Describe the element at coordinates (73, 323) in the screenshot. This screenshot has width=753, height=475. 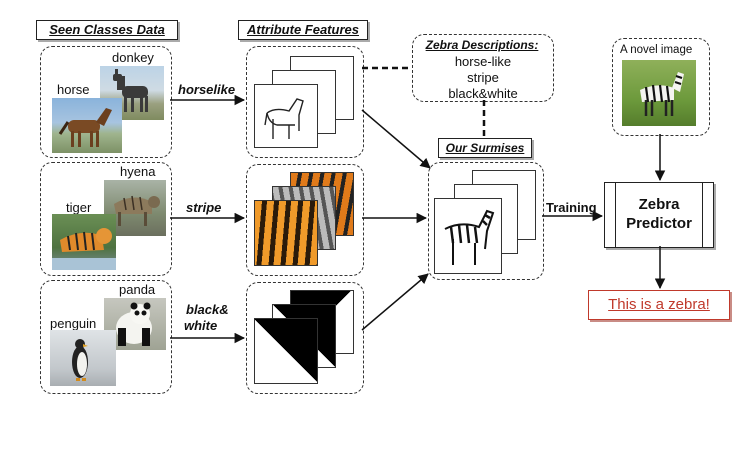
I see `label-penguin: penguin` at that location.